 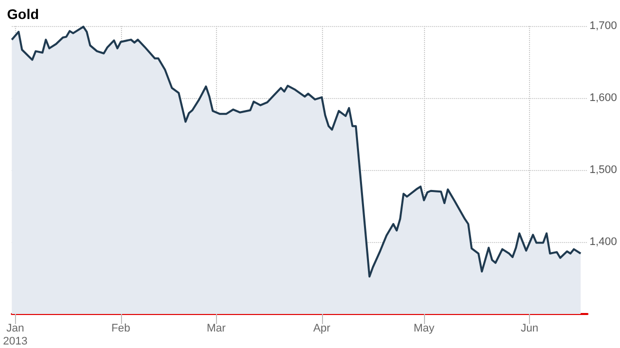 What do you see at coordinates (424, 328) in the screenshot?
I see `x-tick-label: May` at bounding box center [424, 328].